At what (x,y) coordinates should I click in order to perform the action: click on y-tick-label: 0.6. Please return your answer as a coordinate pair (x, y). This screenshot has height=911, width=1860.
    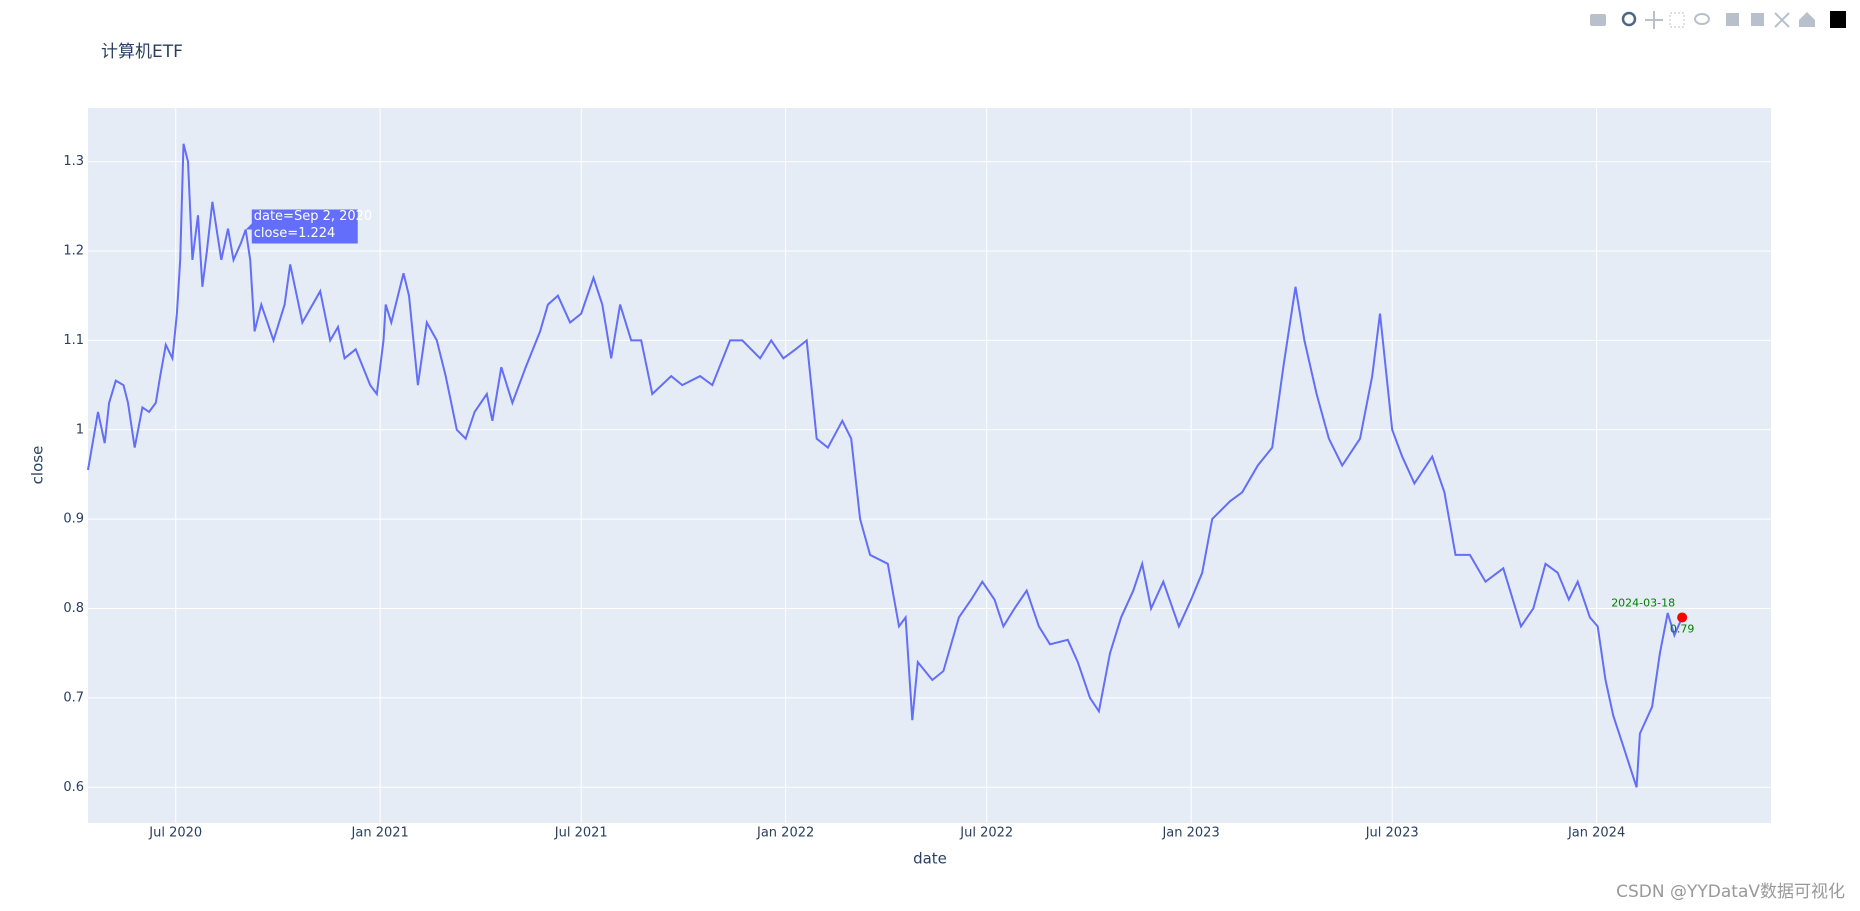
    Looking at the image, I should click on (73, 787).